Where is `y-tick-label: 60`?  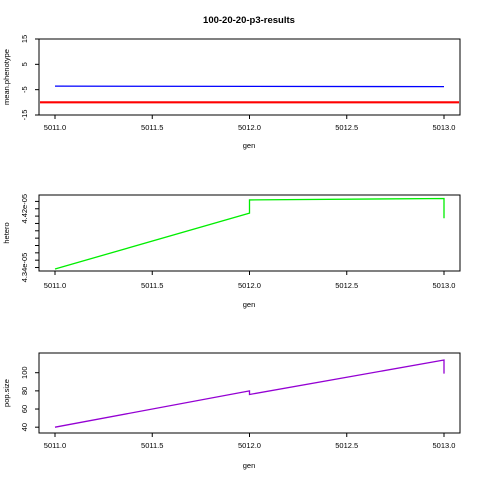
y-tick-label: 60 is located at coordinates (24, 409).